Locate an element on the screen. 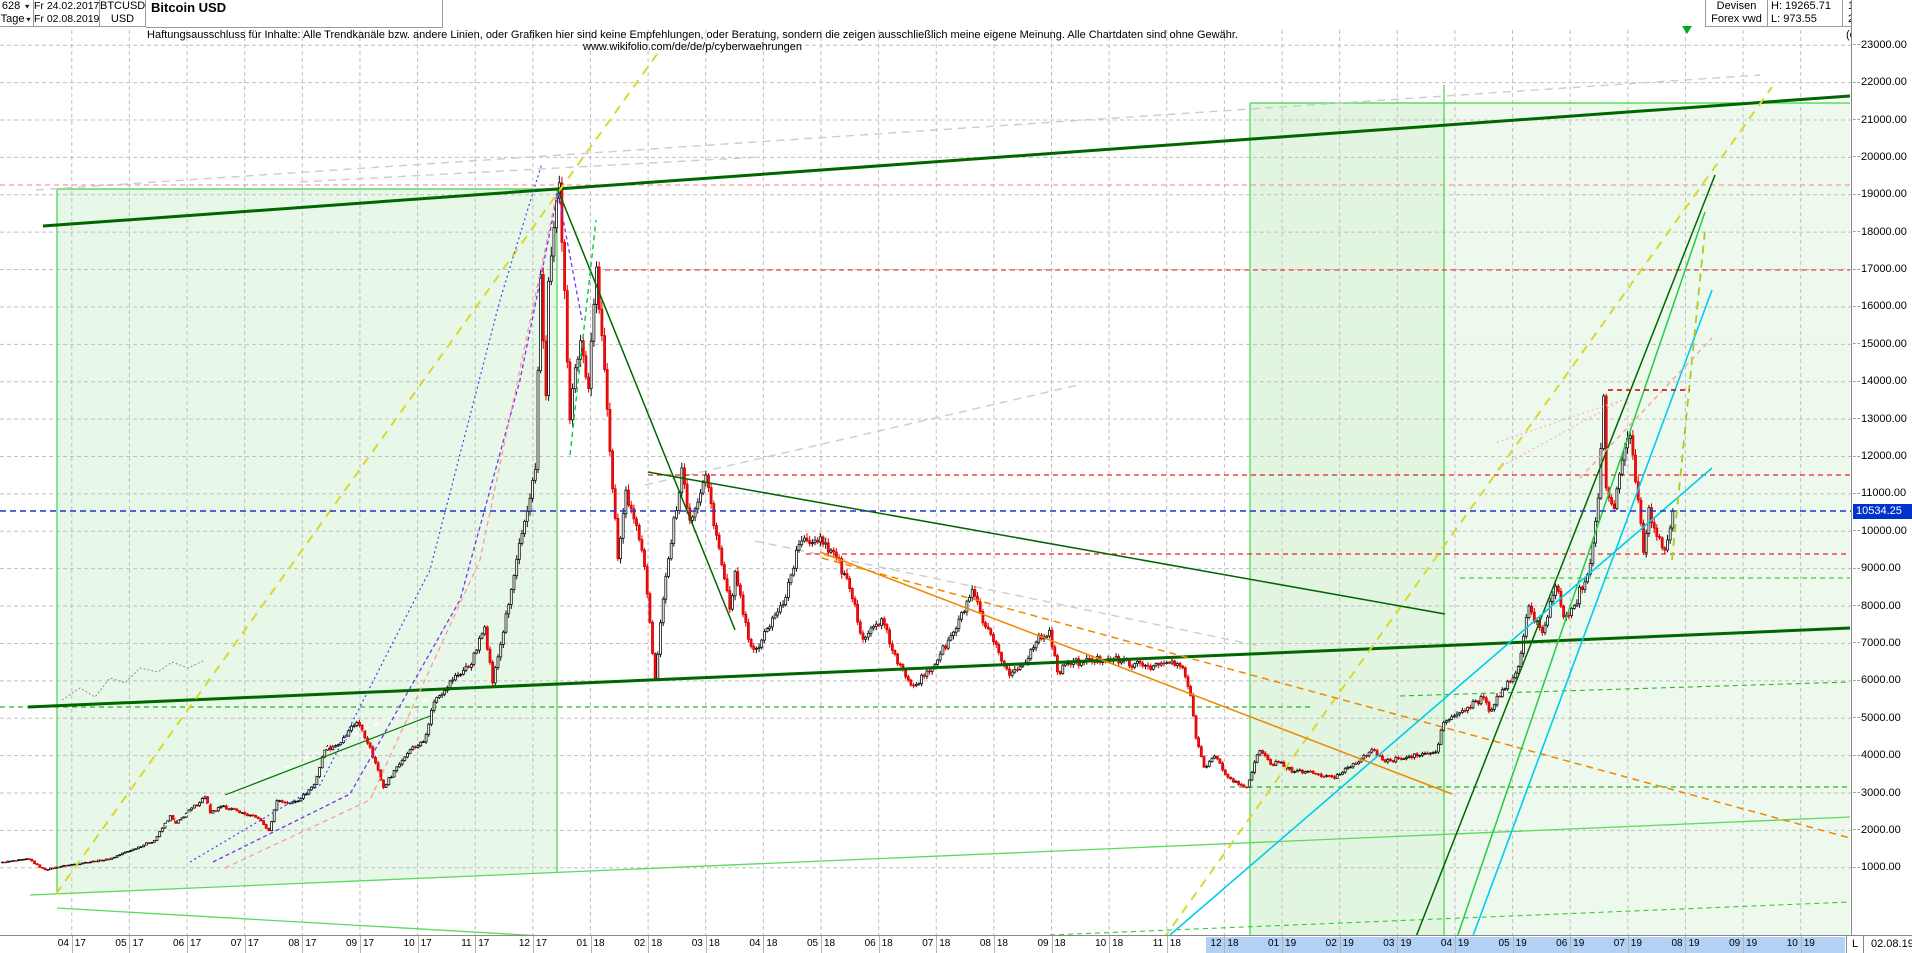 The width and height of the screenshot is (1912, 953). lightgreen-diag-long is located at coordinates (940, 856).